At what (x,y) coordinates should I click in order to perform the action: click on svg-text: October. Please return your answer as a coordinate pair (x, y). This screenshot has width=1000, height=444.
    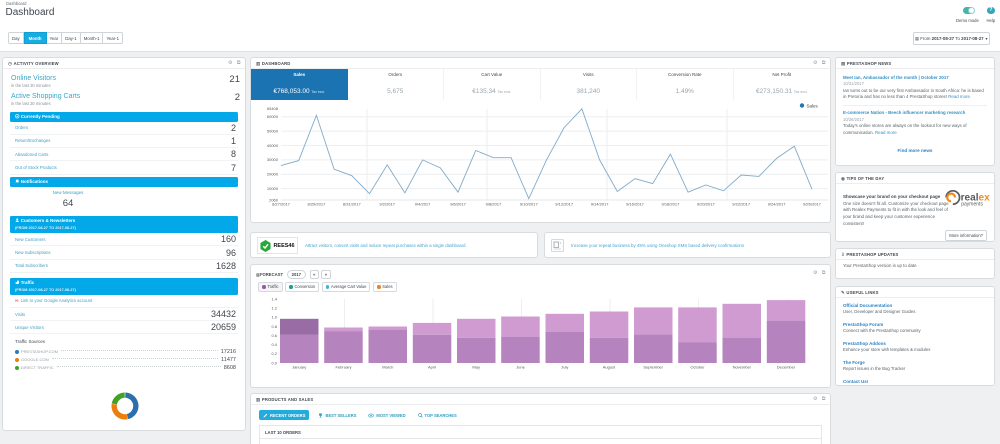
    Looking at the image, I should click on (697, 366).